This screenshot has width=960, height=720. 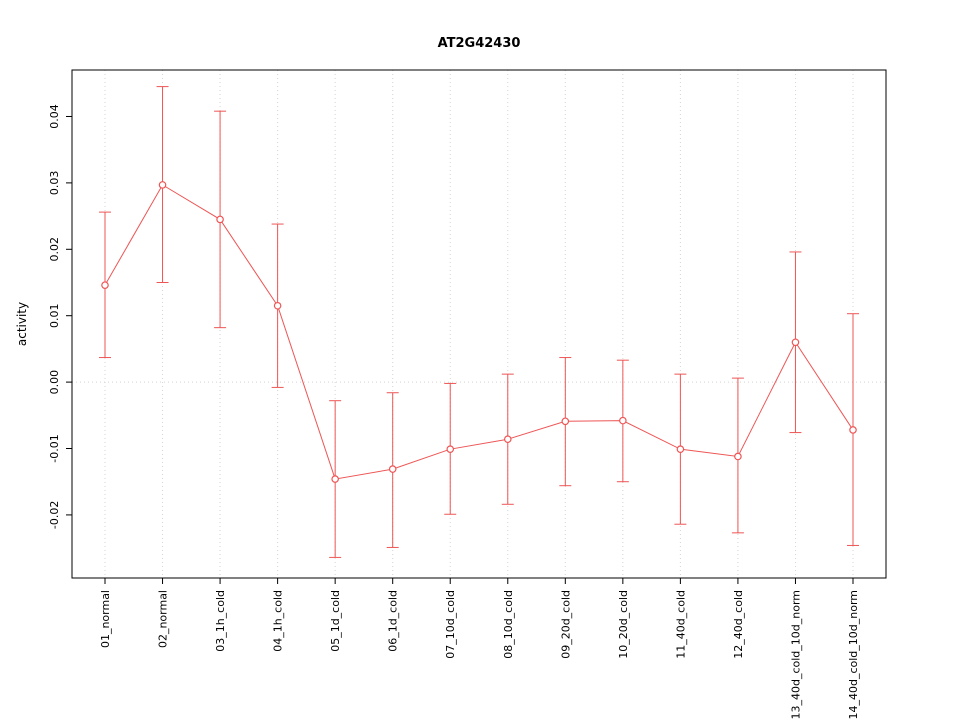 What do you see at coordinates (54, 315) in the screenshot?
I see `y-tick-label: 0.01` at bounding box center [54, 315].